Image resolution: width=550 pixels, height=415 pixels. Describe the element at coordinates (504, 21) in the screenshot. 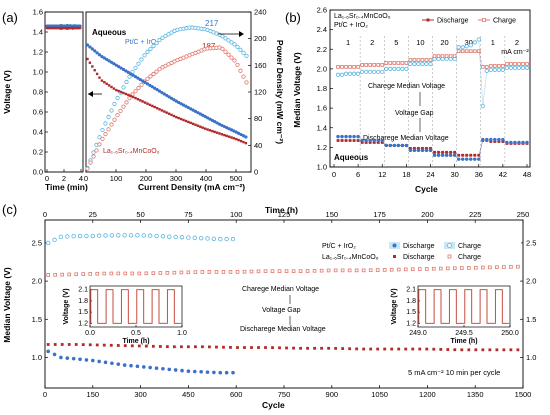

I see `b-legend-charge: Charge` at that location.